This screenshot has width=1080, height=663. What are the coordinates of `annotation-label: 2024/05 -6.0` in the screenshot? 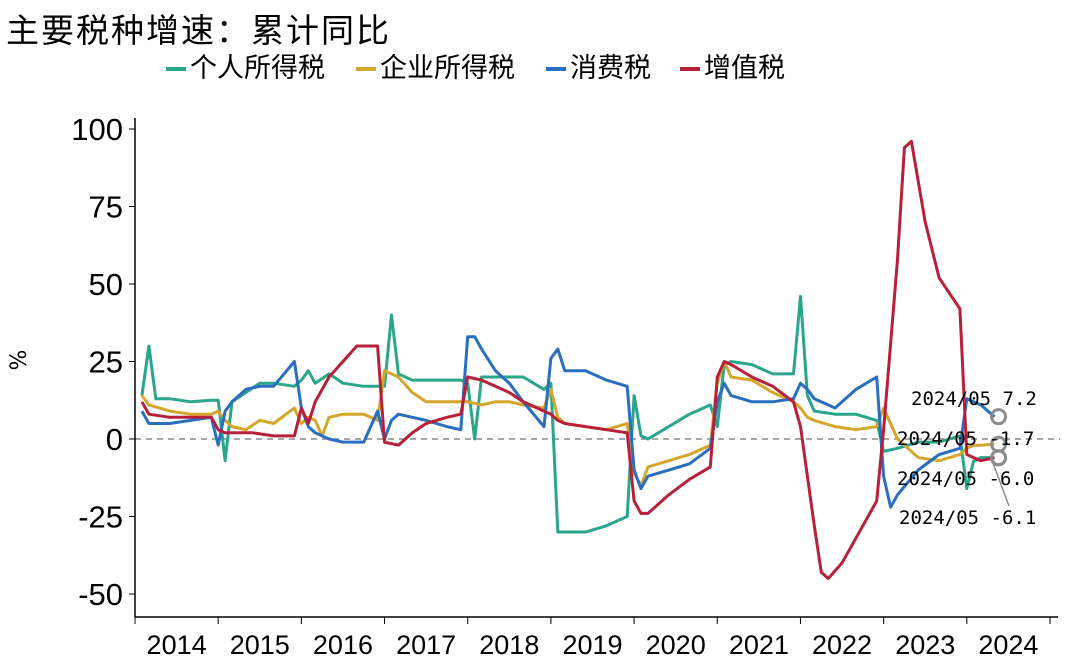 It's located at (965, 479).